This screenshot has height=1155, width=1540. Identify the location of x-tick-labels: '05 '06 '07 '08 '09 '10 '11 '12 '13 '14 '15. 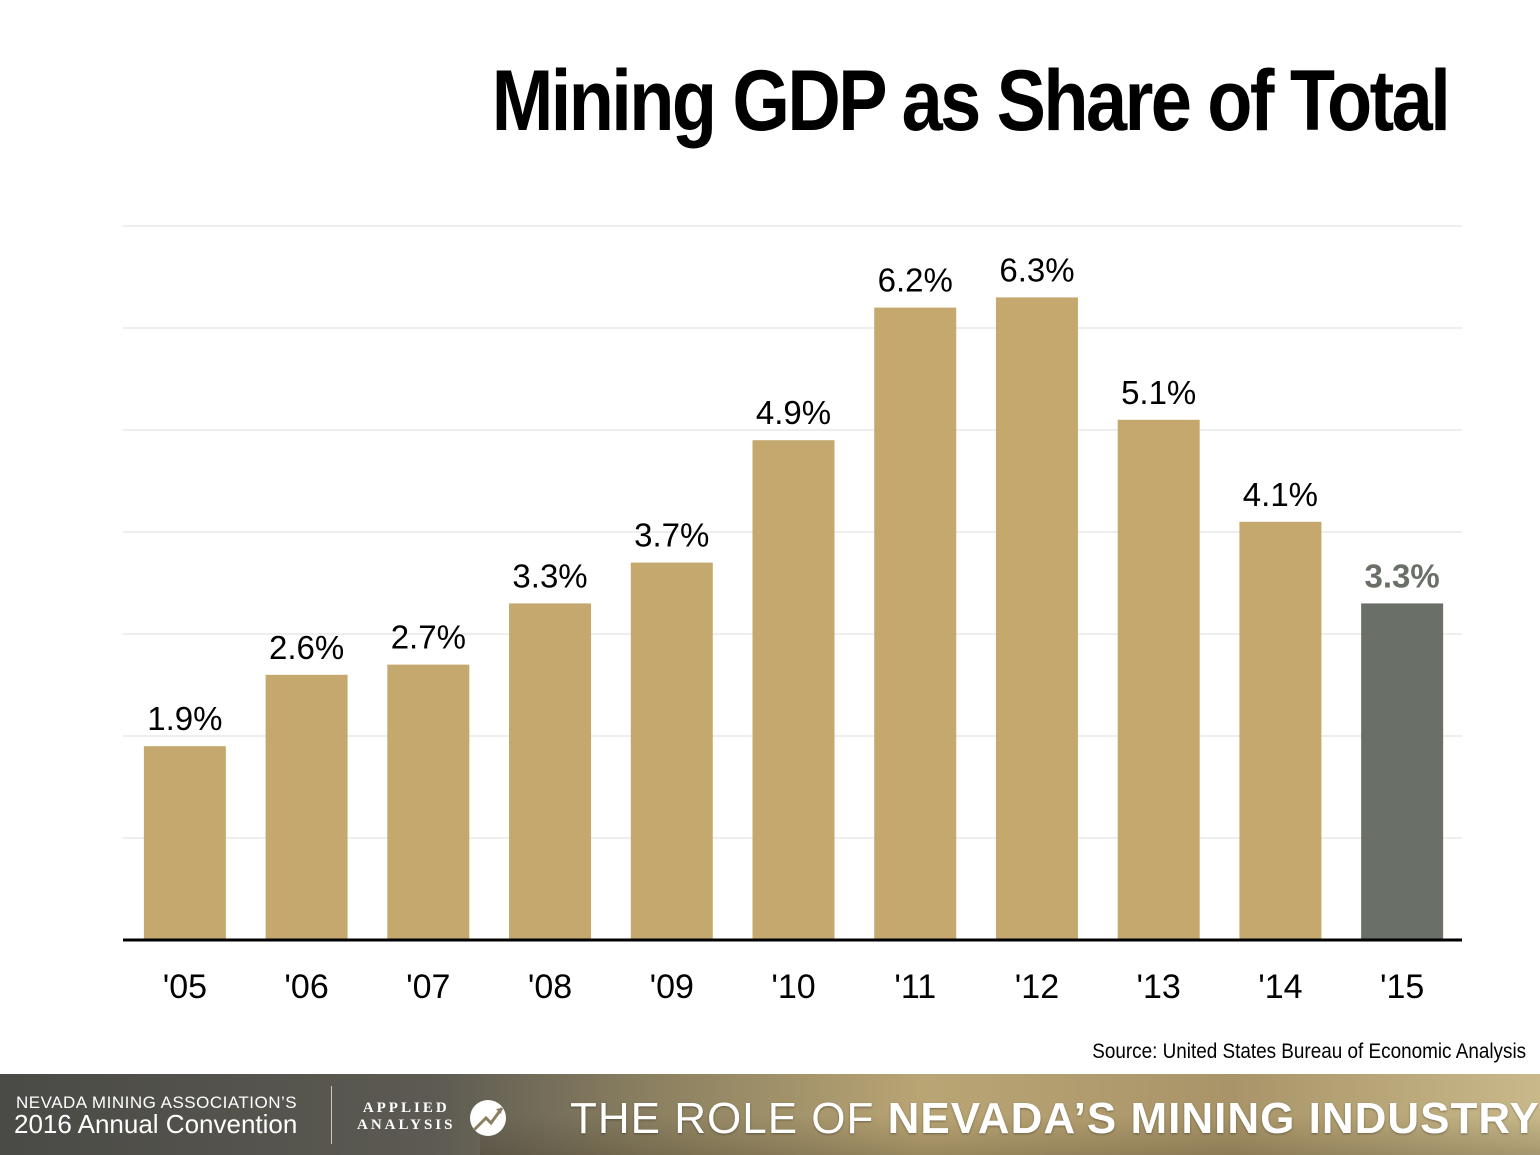
(794, 987).